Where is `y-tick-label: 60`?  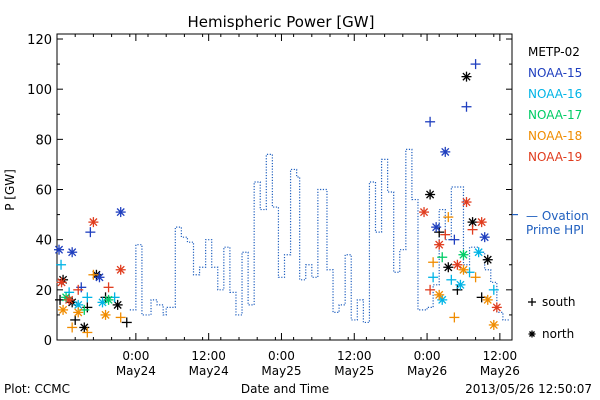
y-tick-label: 60 is located at coordinates (43, 191).